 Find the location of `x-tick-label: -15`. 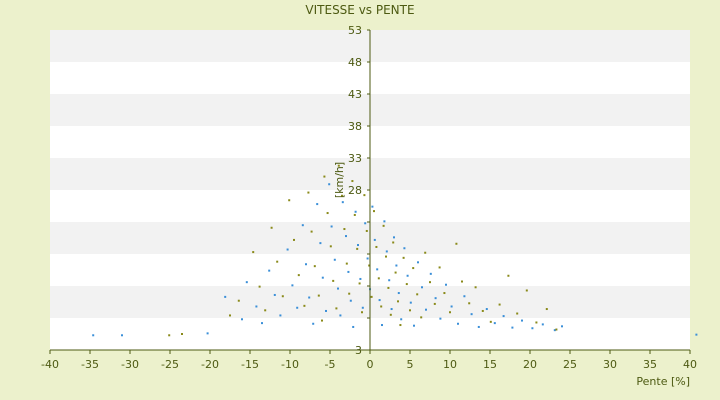

x-tick-label: -15 is located at coordinates (250, 364).